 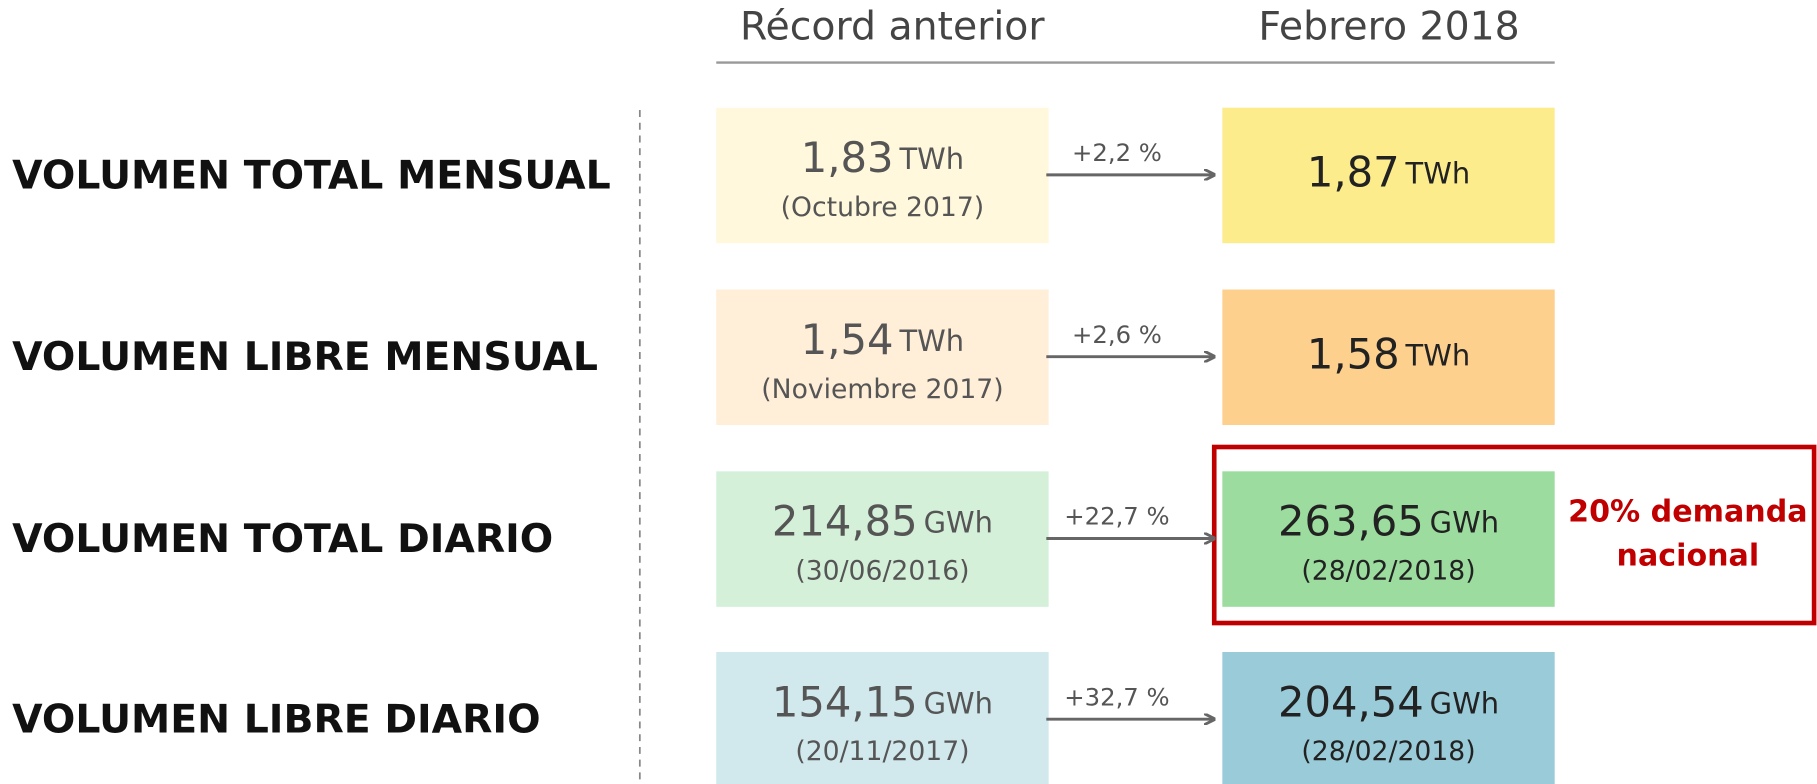 What do you see at coordinates (1116, 696) in the screenshot?
I see `change-label: +32,7 %` at bounding box center [1116, 696].